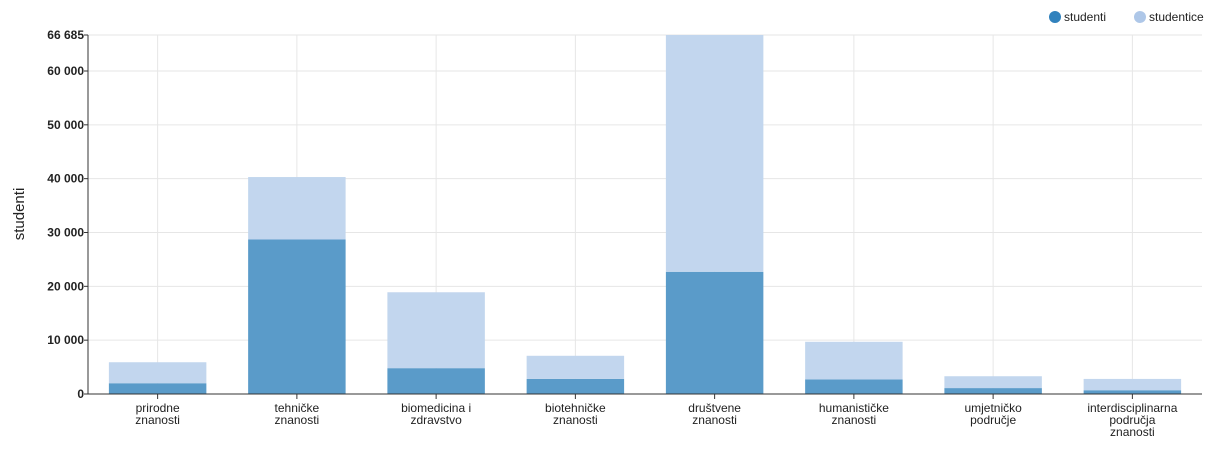 This screenshot has width=1215, height=454. Describe the element at coordinates (854, 414) in the screenshot. I see `x-tick-label: humanističke znanosti` at that location.